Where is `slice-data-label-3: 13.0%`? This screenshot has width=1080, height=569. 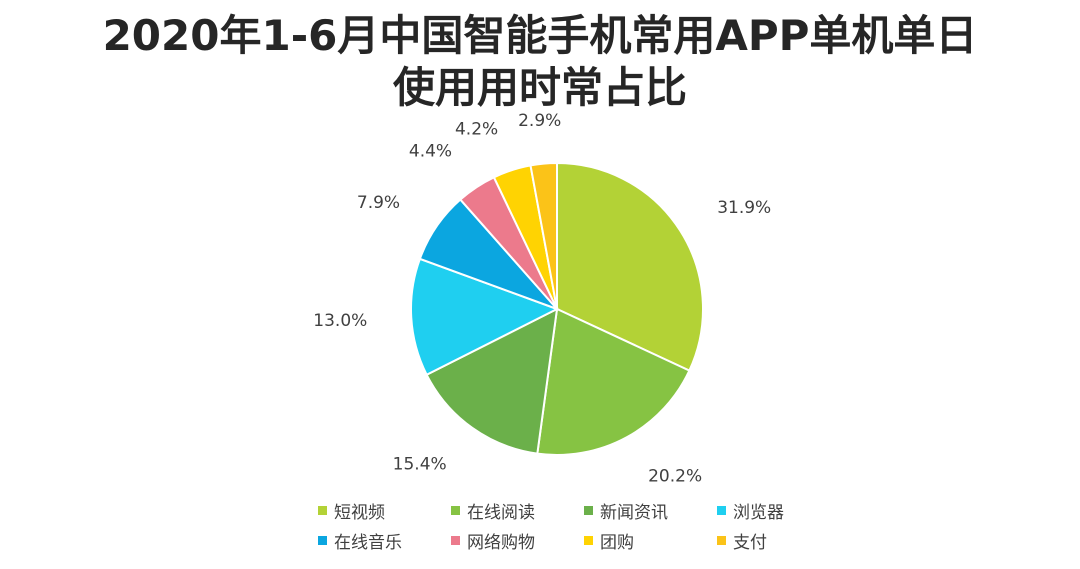 slice-data-label-3: 13.0% is located at coordinates (340, 321).